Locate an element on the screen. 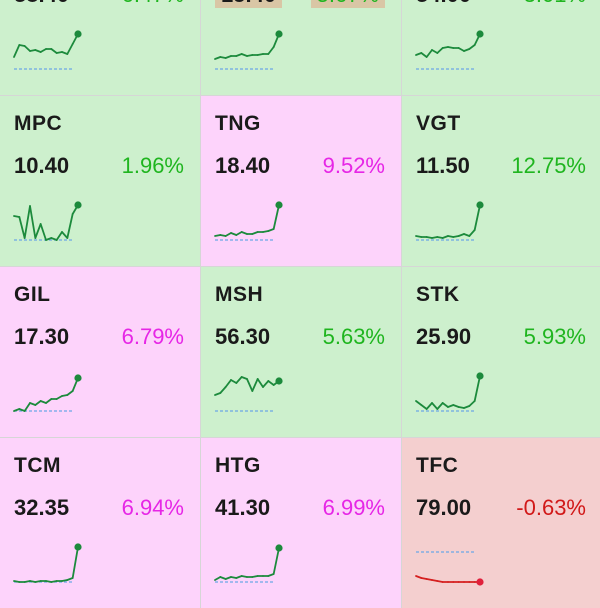  stock-change-percent: 6.79% is located at coordinates (152, 336).